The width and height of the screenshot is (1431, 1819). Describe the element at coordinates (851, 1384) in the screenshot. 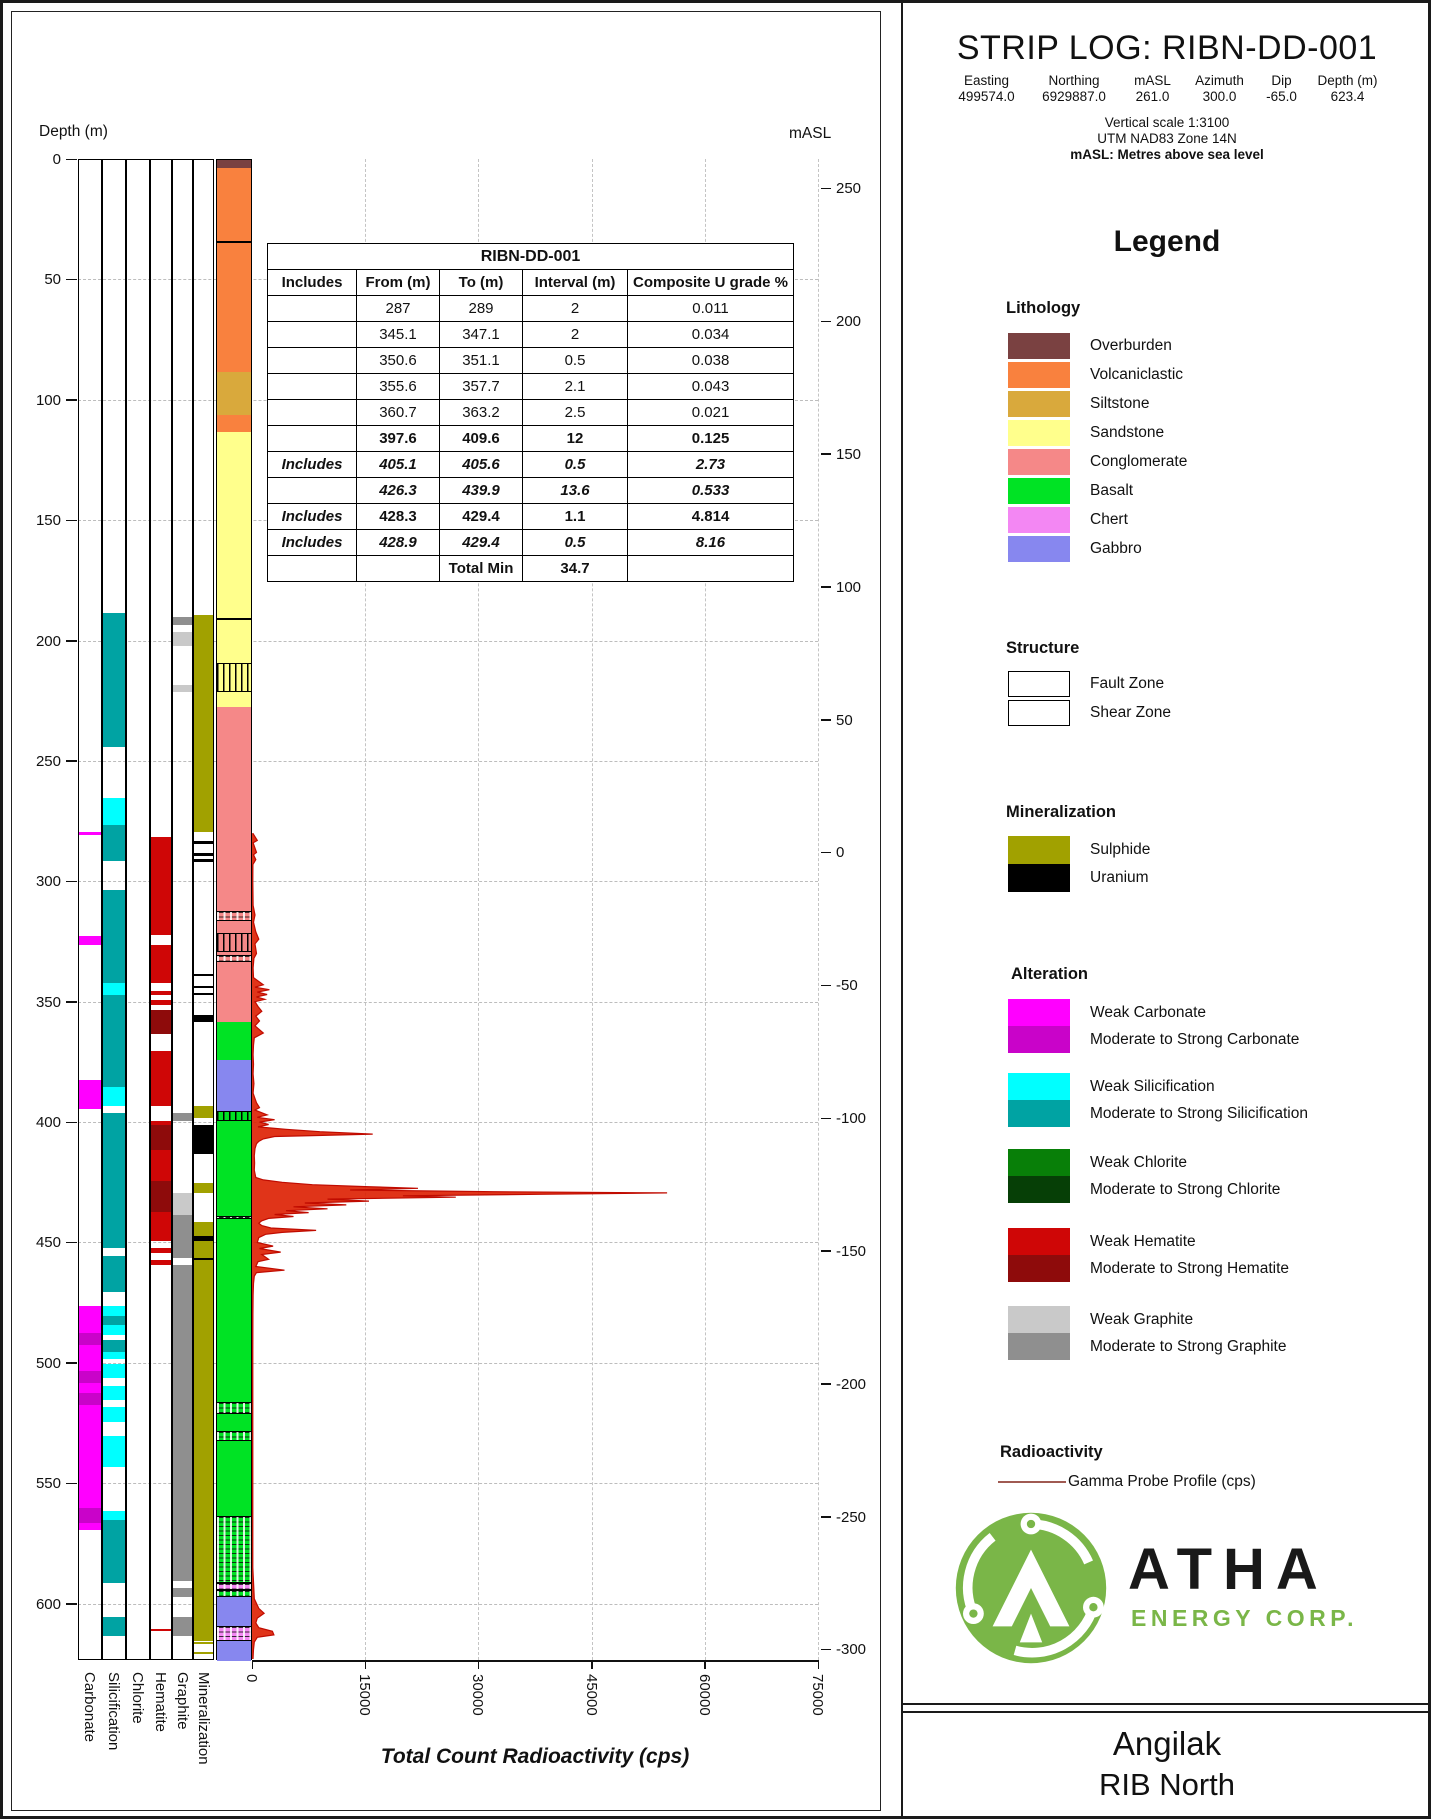

I see `masl-tick-label: -200` at that location.